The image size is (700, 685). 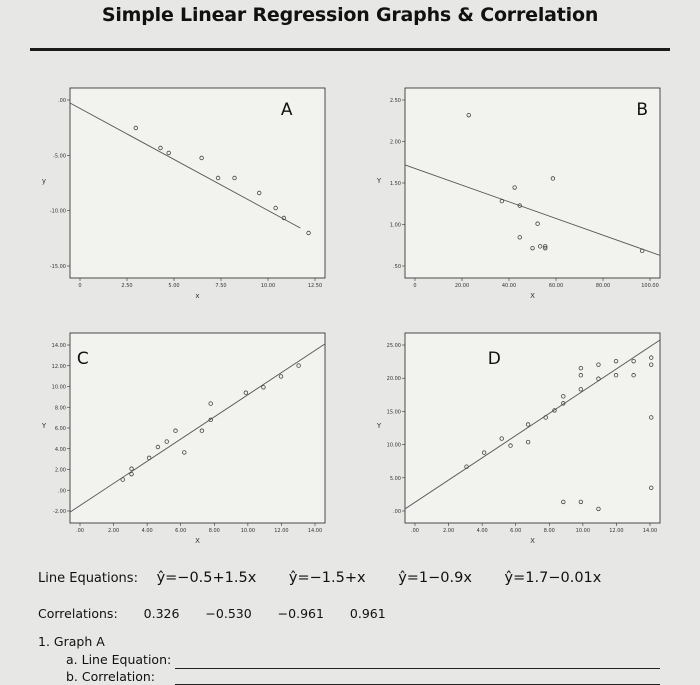 What do you see at coordinates (287, 110) in the screenshot?
I see `chart-letter-label: A` at bounding box center [287, 110].